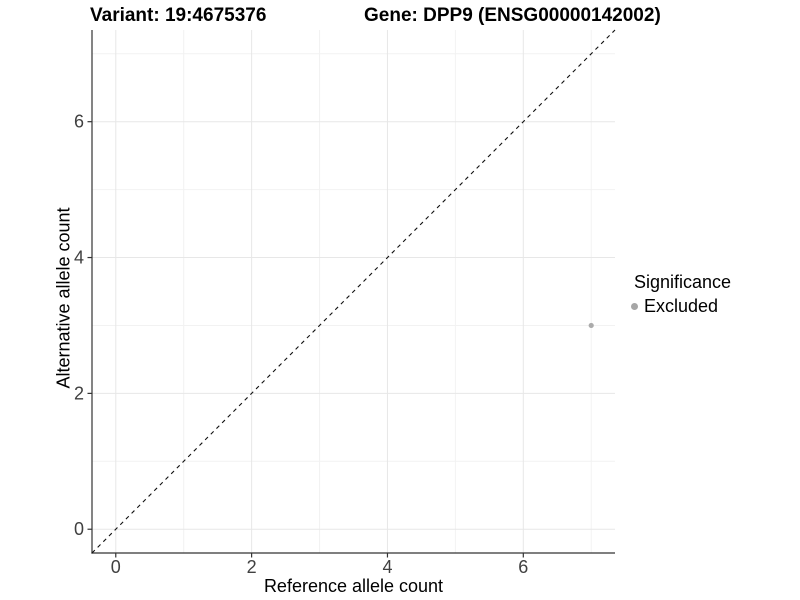 The width and height of the screenshot is (800, 600). What do you see at coordinates (79, 529) in the screenshot?
I see `y-tick-label: 0` at bounding box center [79, 529].